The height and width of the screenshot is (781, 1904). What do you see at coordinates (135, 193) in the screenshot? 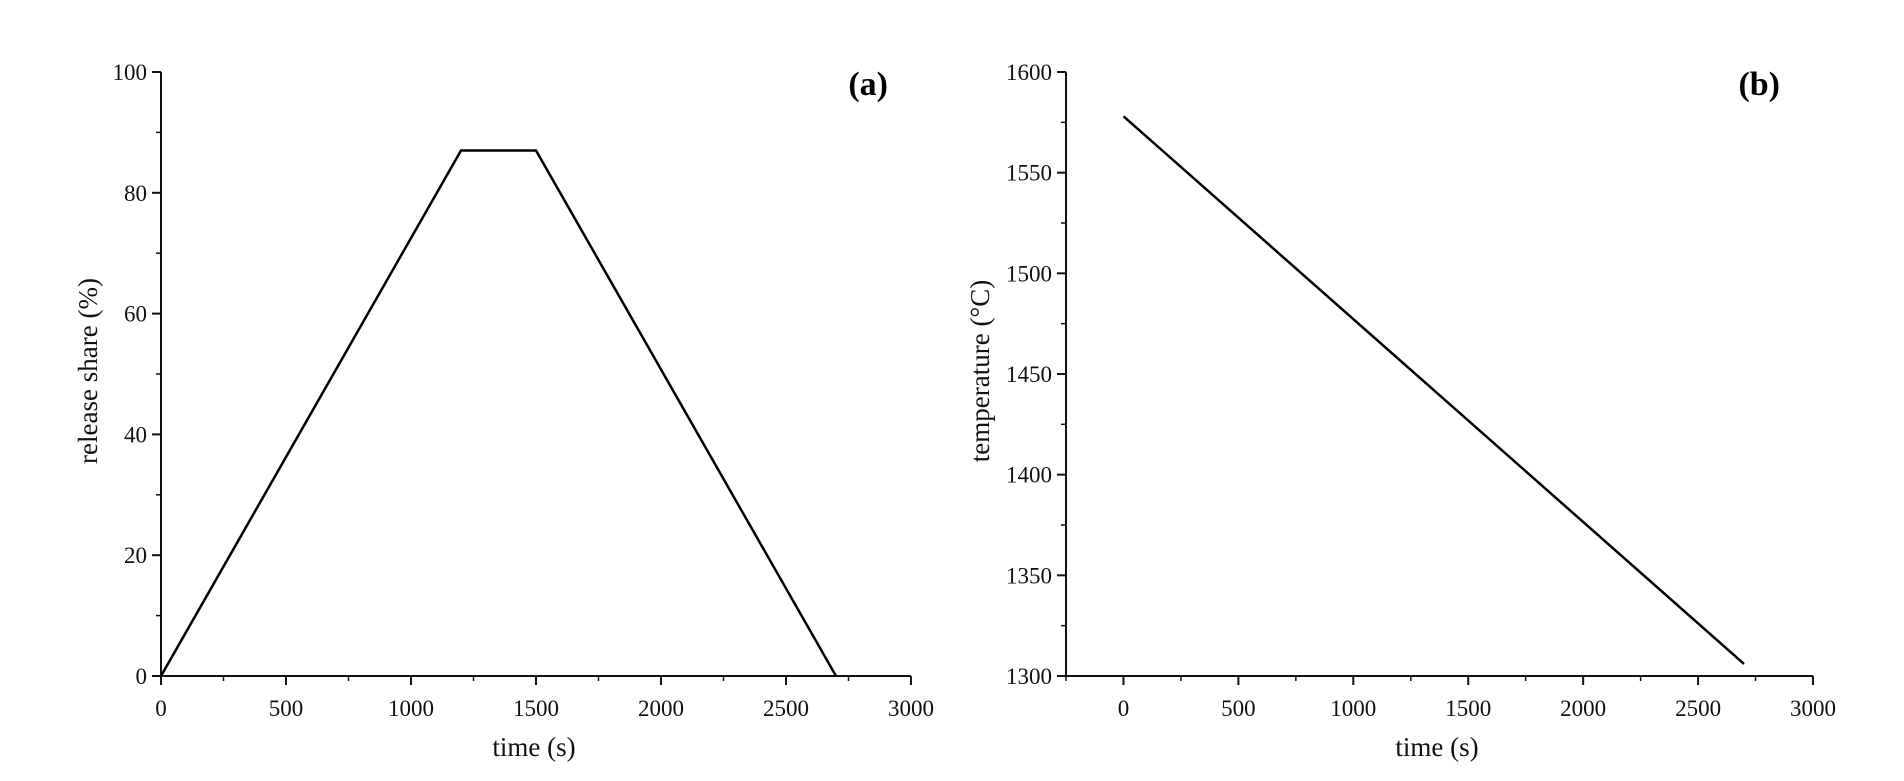
I see `panel-a-y-tick-label: 80` at bounding box center [135, 193].